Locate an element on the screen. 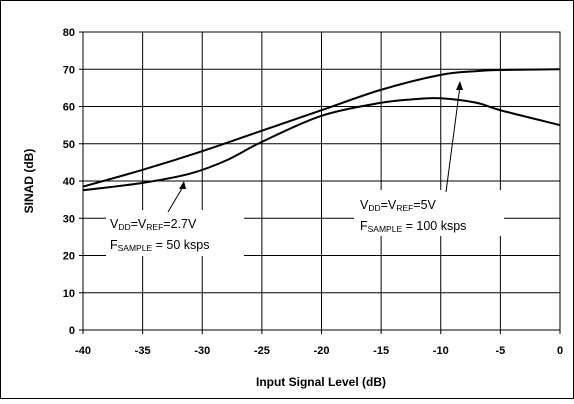 The width and height of the screenshot is (574, 404). annotation-2-sub-dd: DD is located at coordinates (374, 208).